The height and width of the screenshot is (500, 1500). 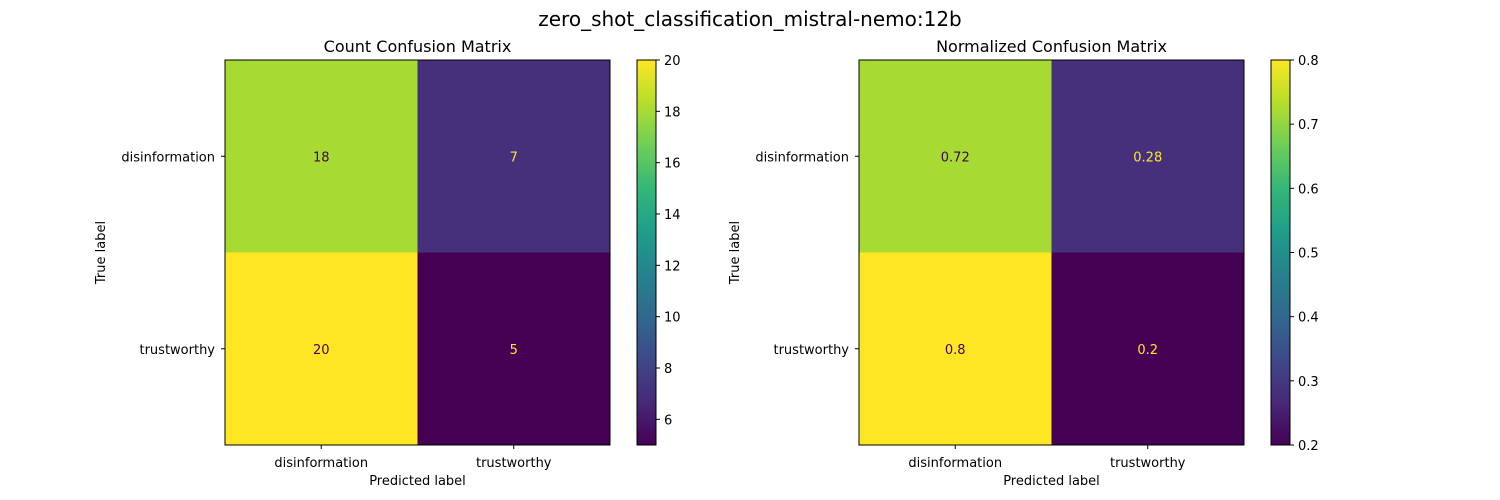 I want to click on cell-value-label: 0.72, so click(x=955, y=157).